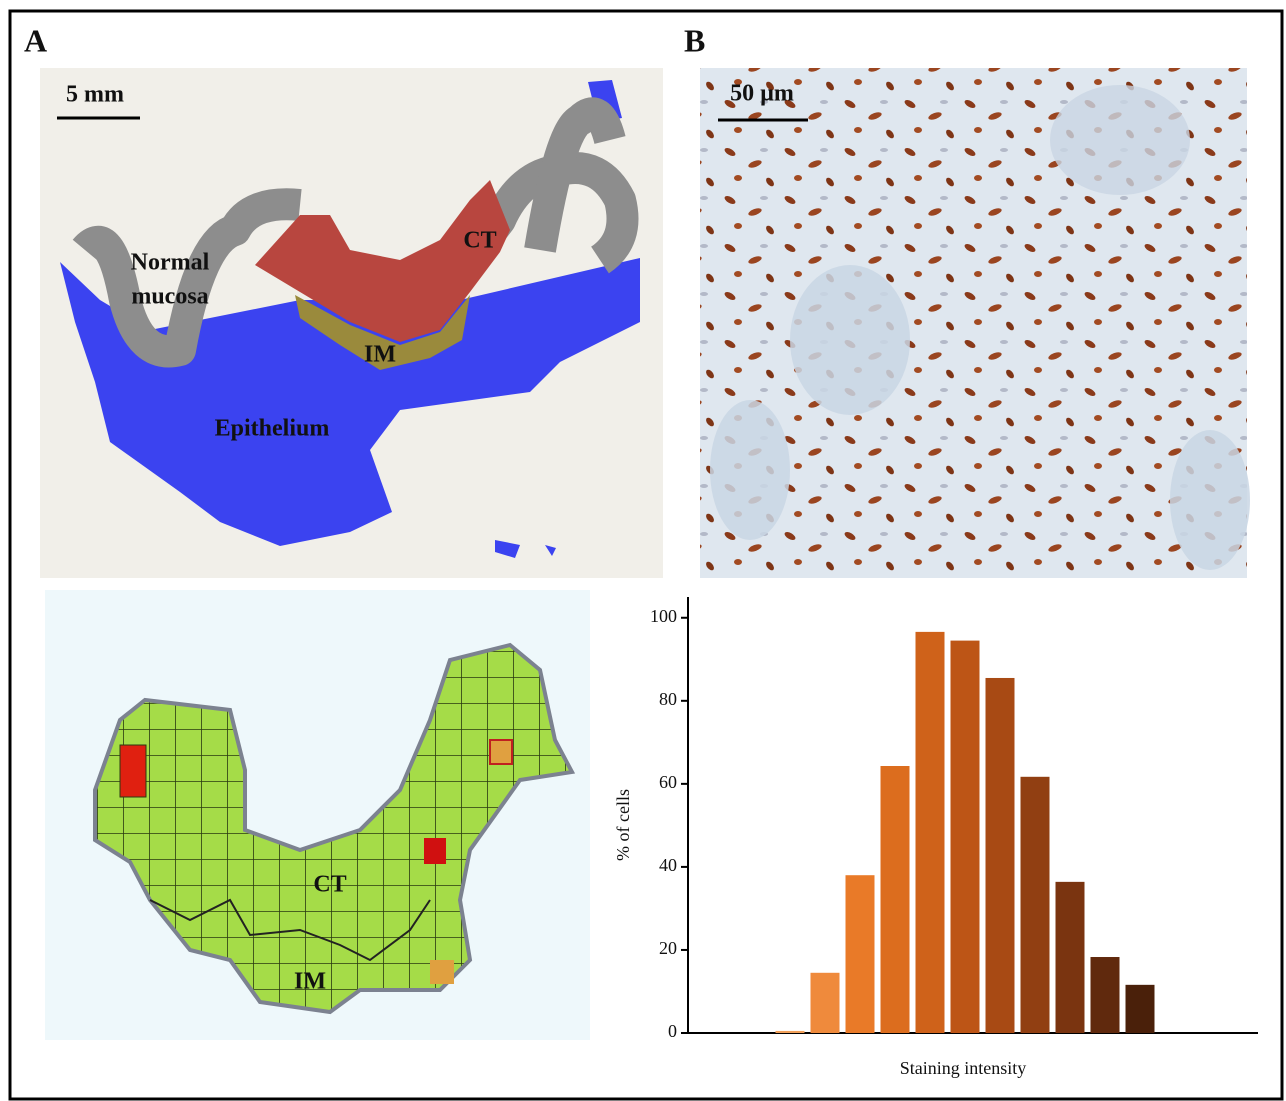  Describe the element at coordinates (668, 865) in the screenshot. I see `y-tick-label: 40` at that location.